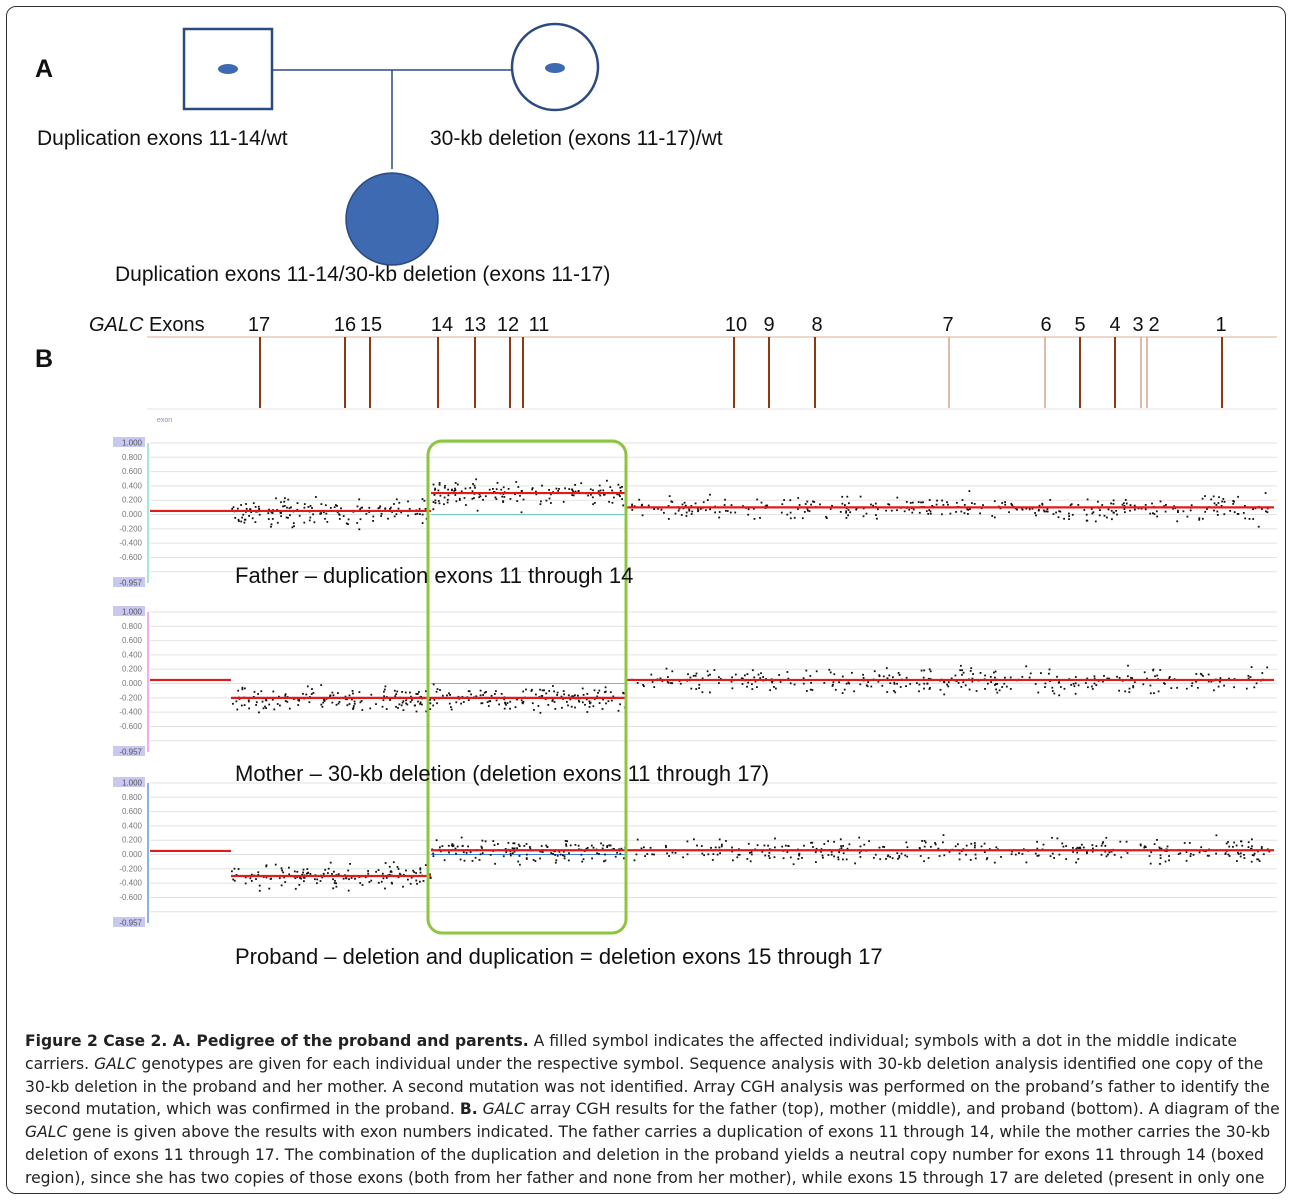 Image resolution: width=1290 pixels, height=1201 pixels. Describe the element at coordinates (46, 1132) in the screenshot. I see `caption-gene-3: GALC` at that location.